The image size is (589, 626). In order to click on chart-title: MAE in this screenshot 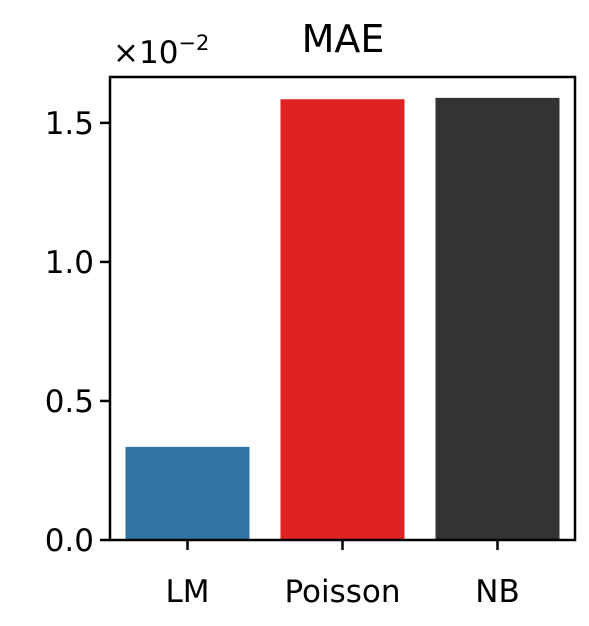, I will do `click(343, 39)`.